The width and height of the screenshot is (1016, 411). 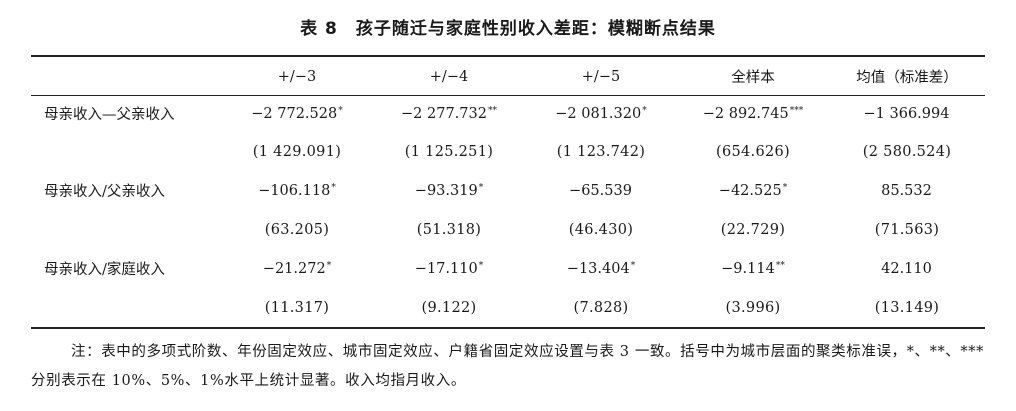 I want to click on mean-cell: 85.532, so click(x=906, y=190).